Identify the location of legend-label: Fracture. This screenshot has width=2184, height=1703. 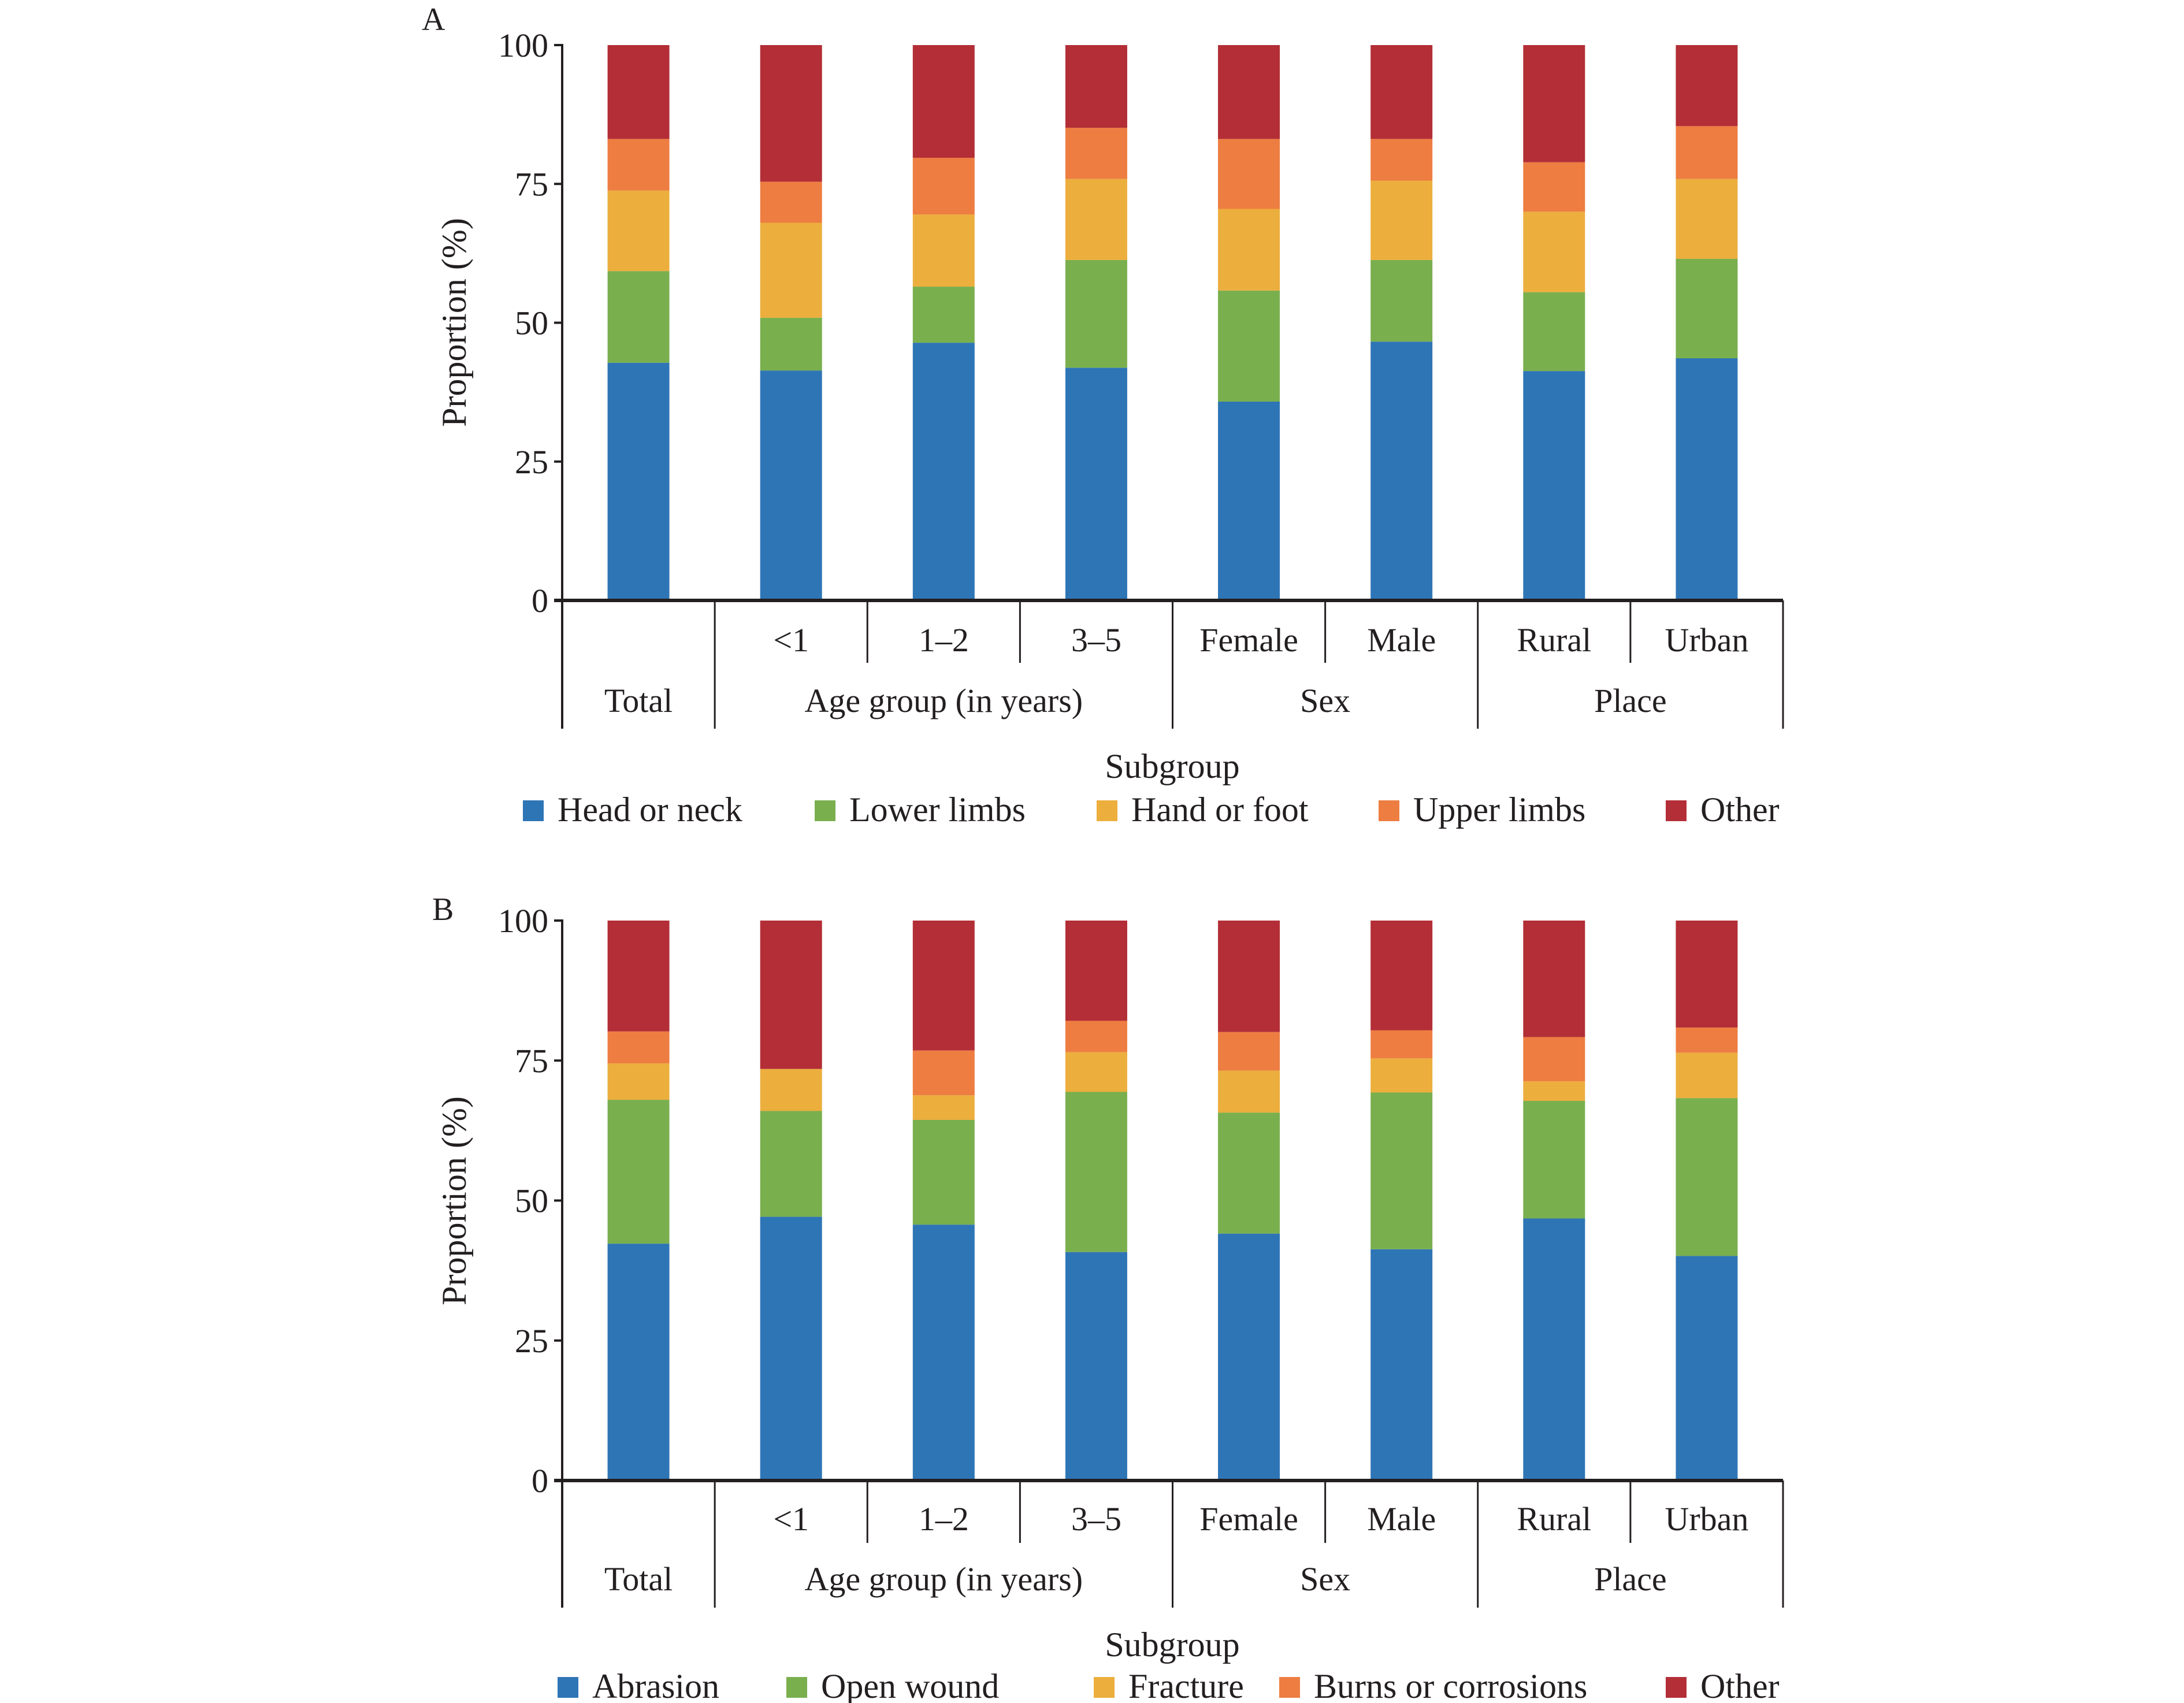
(1186, 1685).